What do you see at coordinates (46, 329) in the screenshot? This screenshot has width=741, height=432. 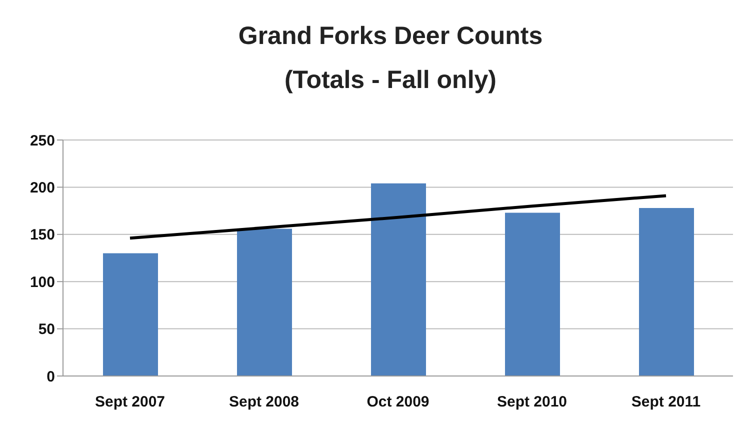 I see `y-tick-label: 50` at bounding box center [46, 329].